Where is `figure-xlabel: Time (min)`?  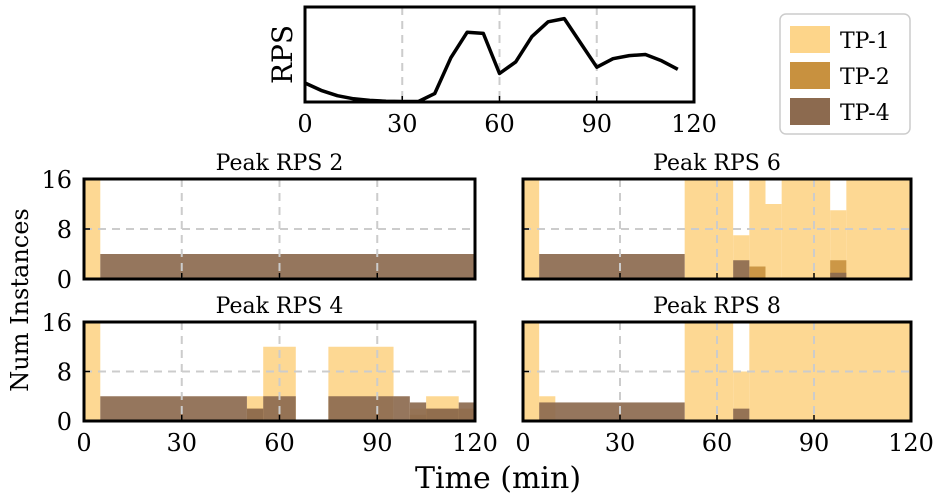
figure-xlabel: Time (min) is located at coordinates (498, 478).